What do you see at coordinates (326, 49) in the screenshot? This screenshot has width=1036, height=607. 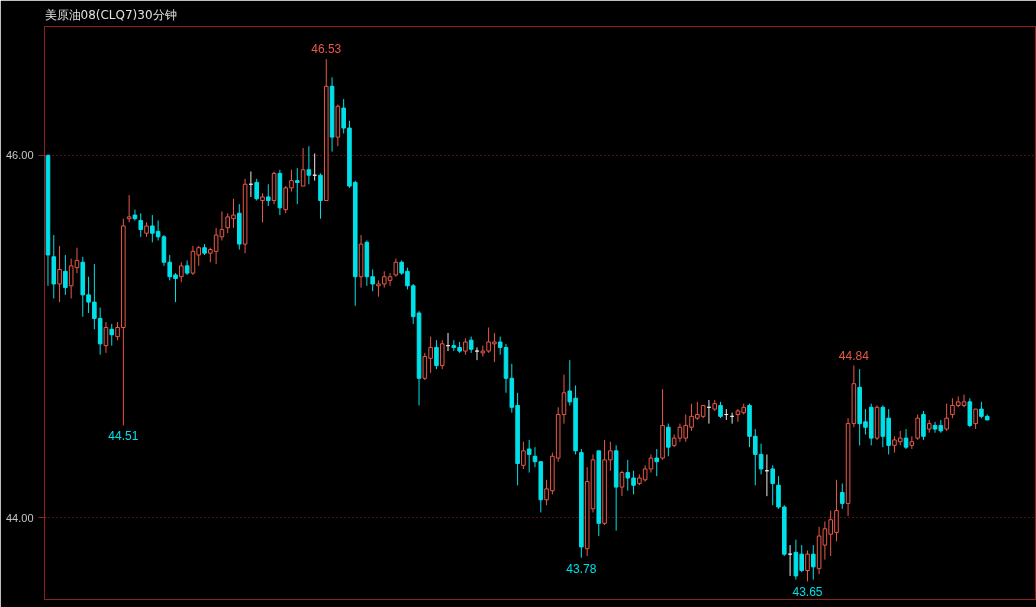 I see `annotation: 46.53` at bounding box center [326, 49].